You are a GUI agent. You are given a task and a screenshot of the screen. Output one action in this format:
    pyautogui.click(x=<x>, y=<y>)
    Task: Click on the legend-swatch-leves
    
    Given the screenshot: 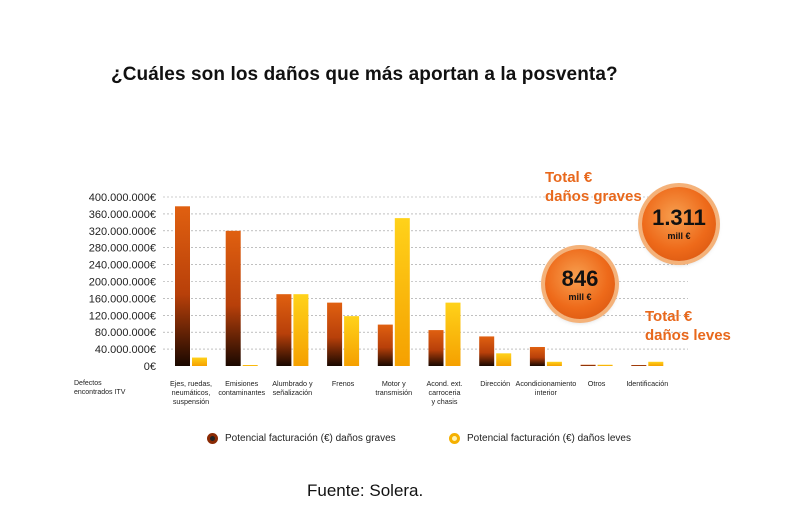 What is the action you would take?
    pyautogui.click(x=454, y=438)
    